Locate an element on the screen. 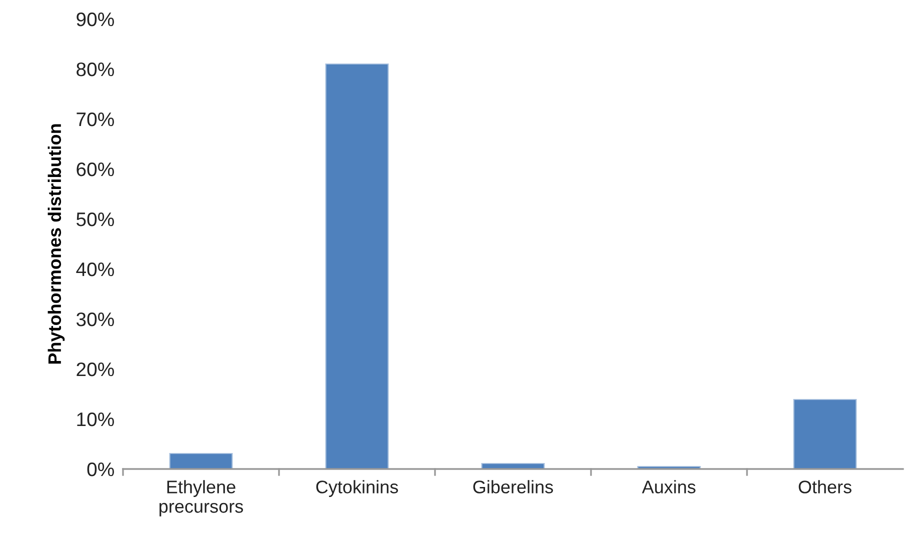 The height and width of the screenshot is (547, 908). y-tick-label: 20% is located at coordinates (95, 369).